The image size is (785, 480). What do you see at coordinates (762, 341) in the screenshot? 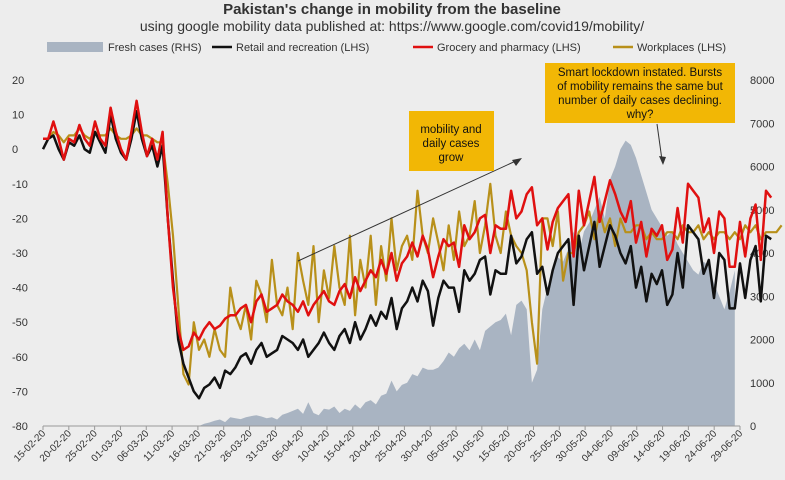
I see `rhs-tick-label: 2000` at bounding box center [762, 341].